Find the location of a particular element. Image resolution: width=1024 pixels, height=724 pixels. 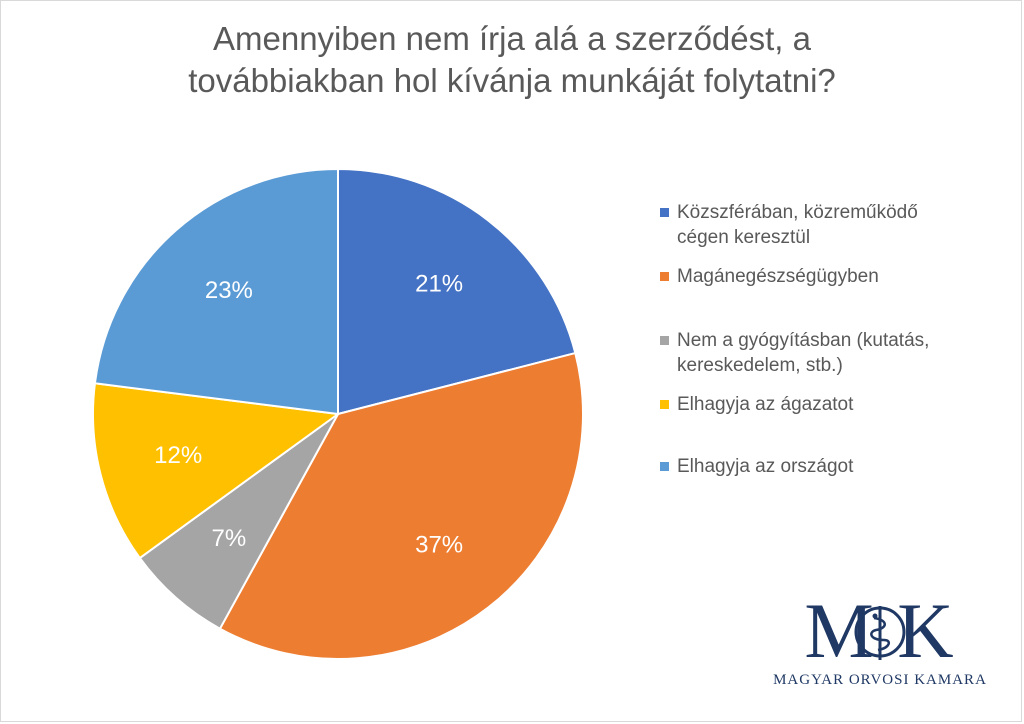

data-label-4: 23% is located at coordinates (229, 290).